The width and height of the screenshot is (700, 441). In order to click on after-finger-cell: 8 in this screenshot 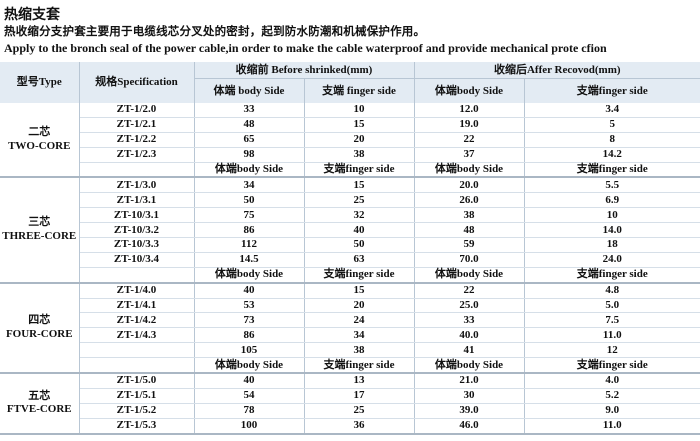, I will do `click(612, 140)`.